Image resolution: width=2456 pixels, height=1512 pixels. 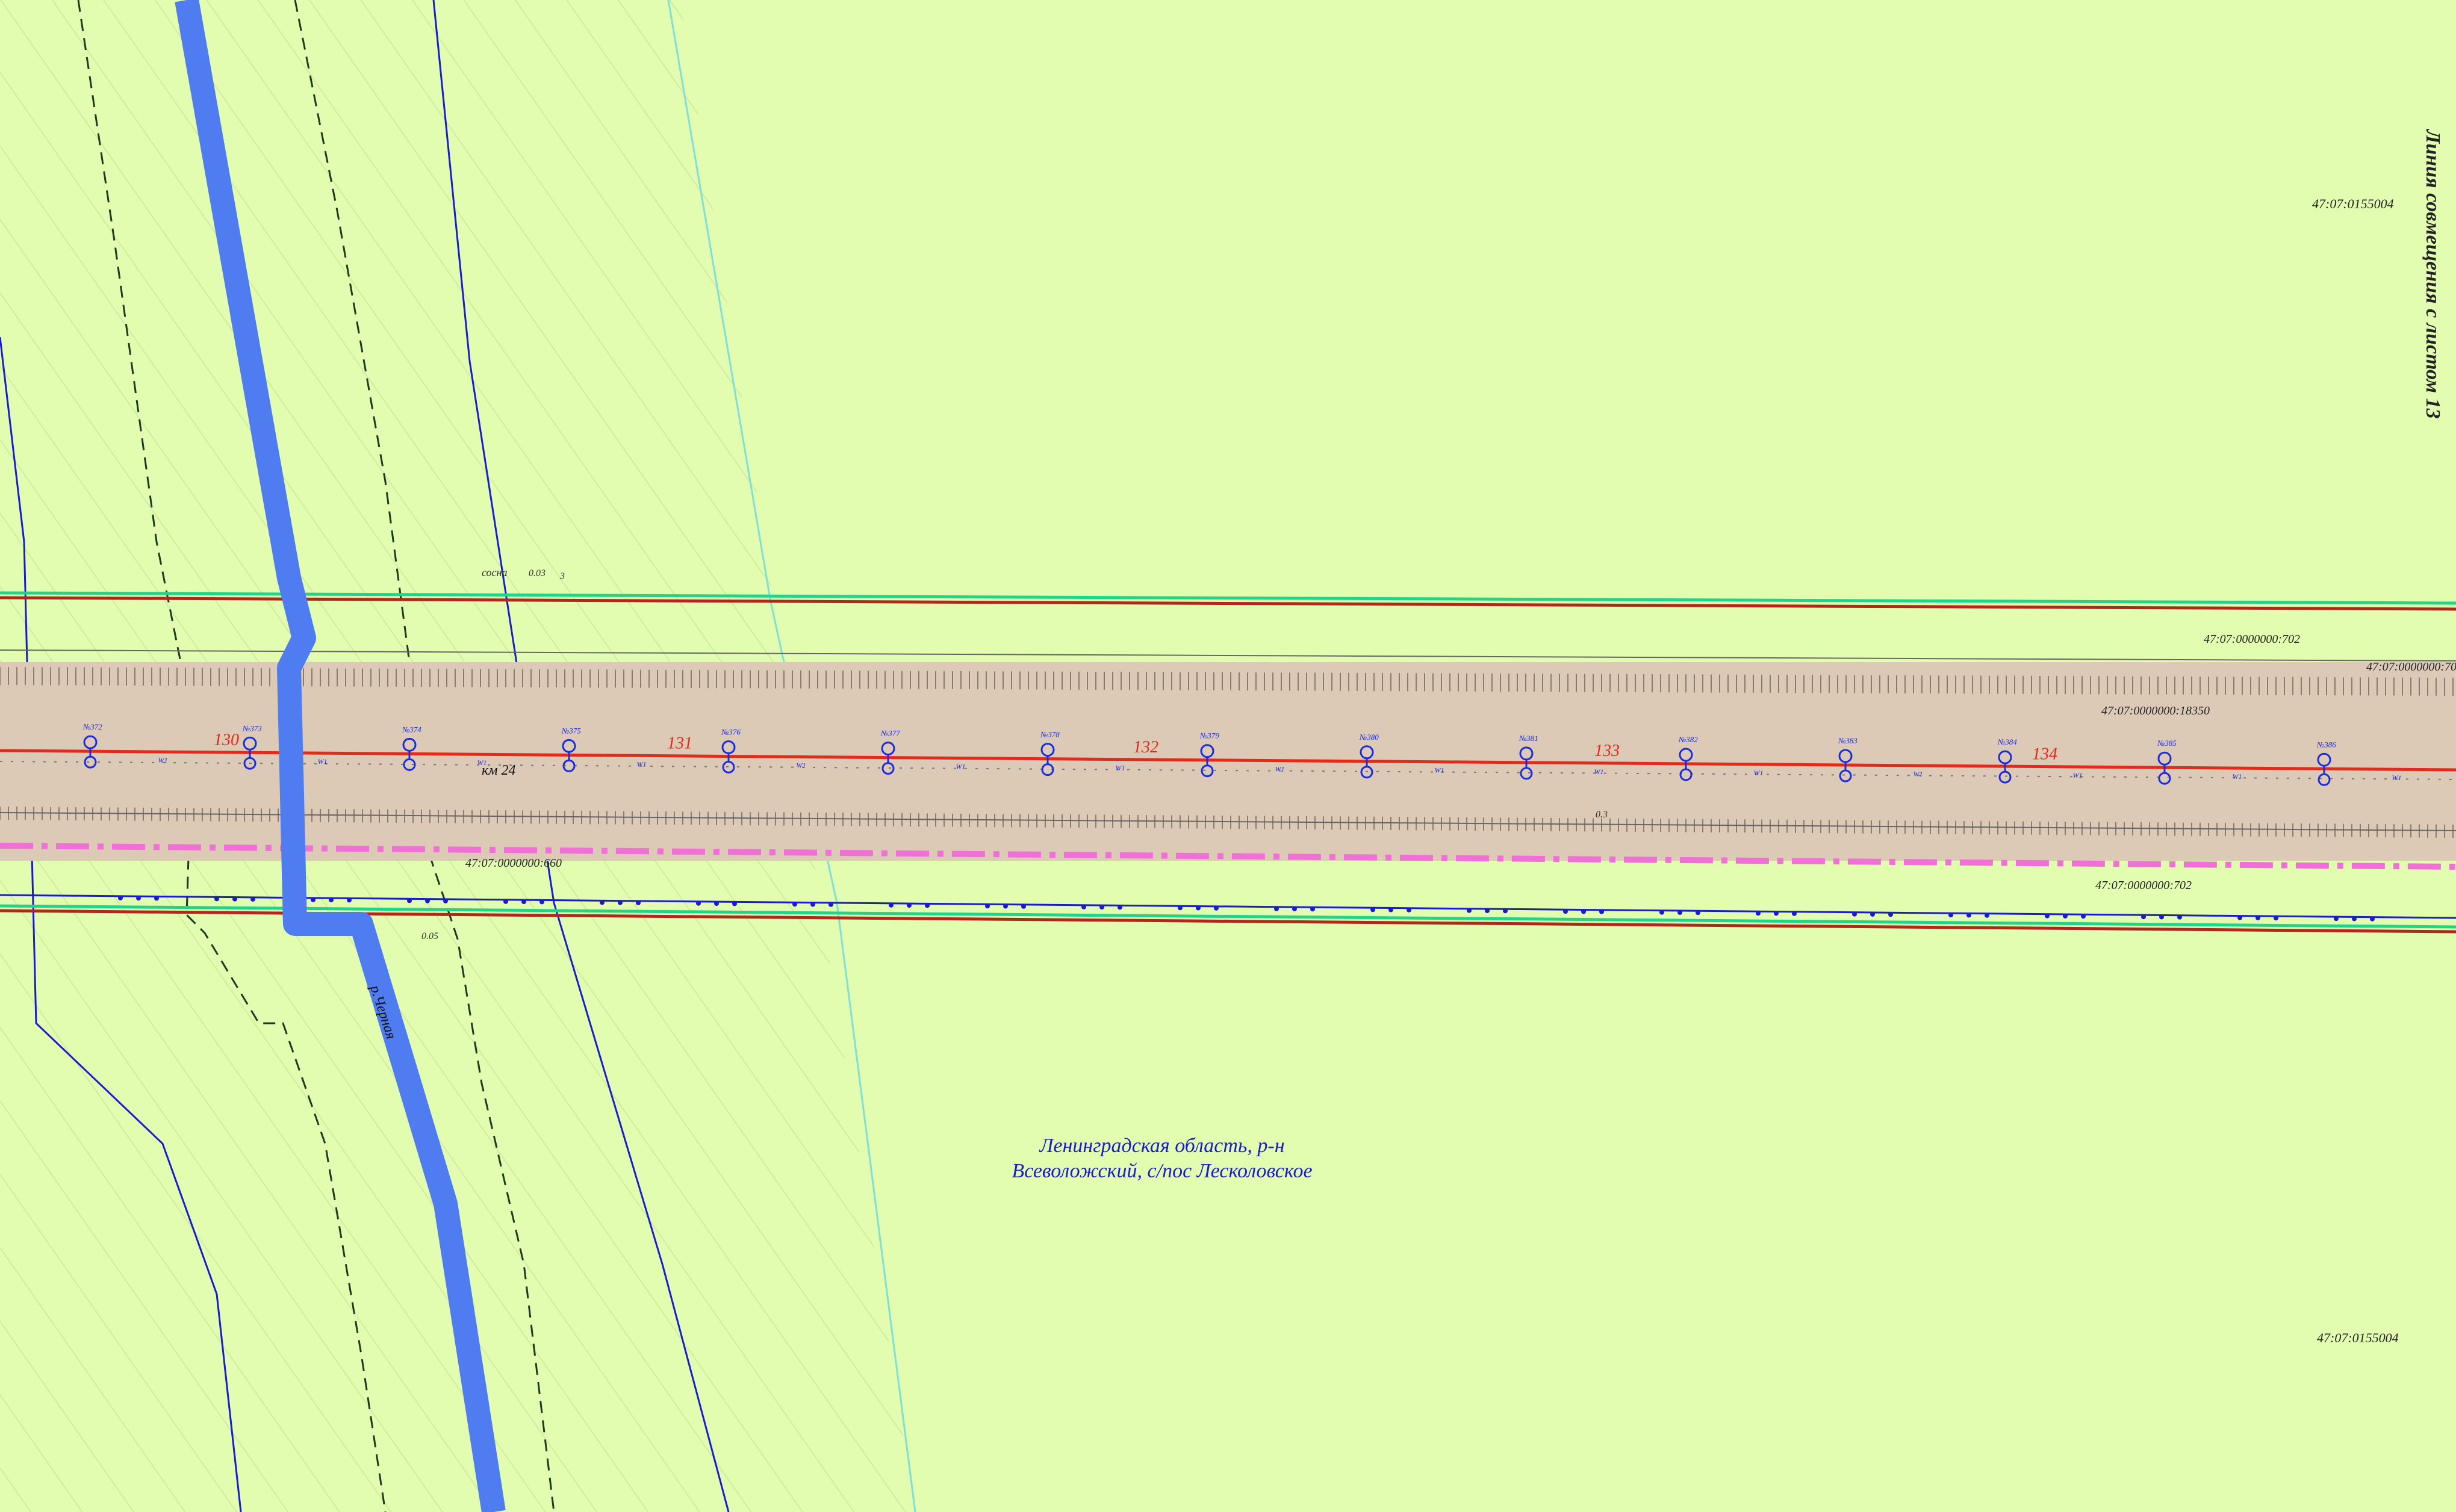 What do you see at coordinates (1227, 681) in the screenshot?
I see `road-edge-pattern-top` at bounding box center [1227, 681].